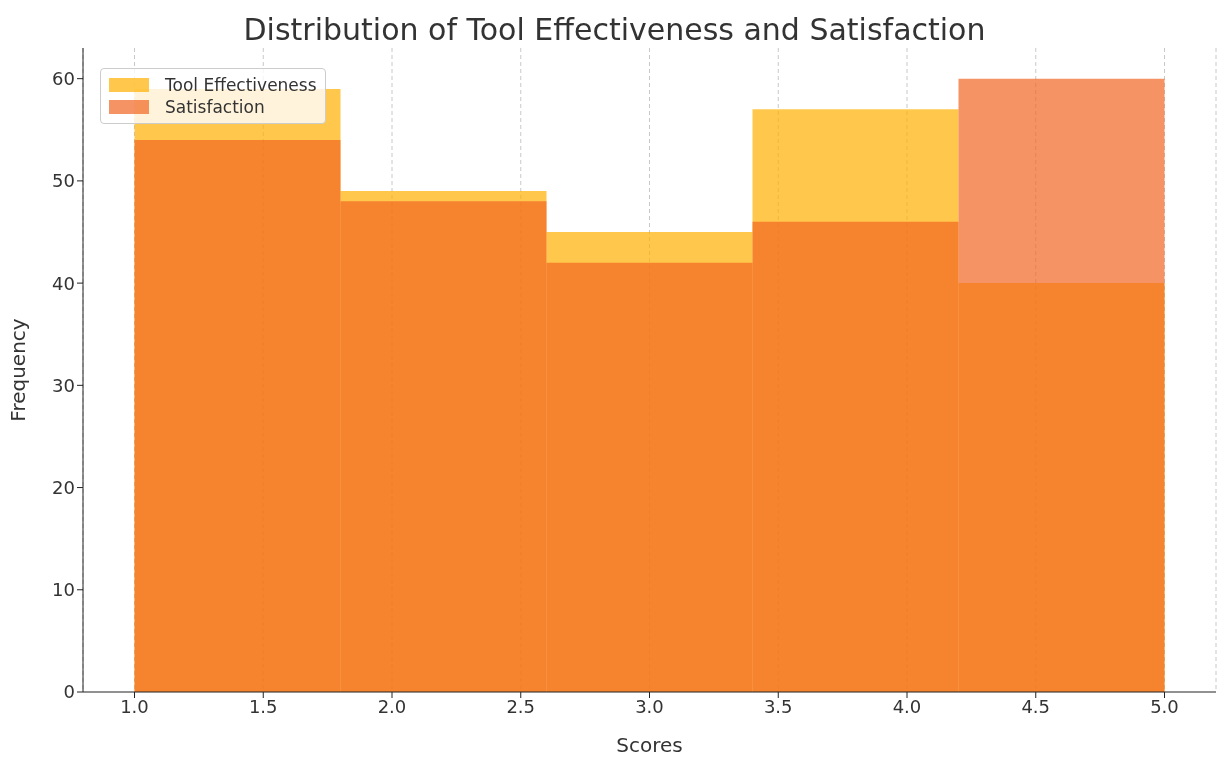 Image resolution: width=1229 pixels, height=770 pixels. What do you see at coordinates (241, 85) in the screenshot?
I see `legend-label: Tool Effectiveness` at bounding box center [241, 85].